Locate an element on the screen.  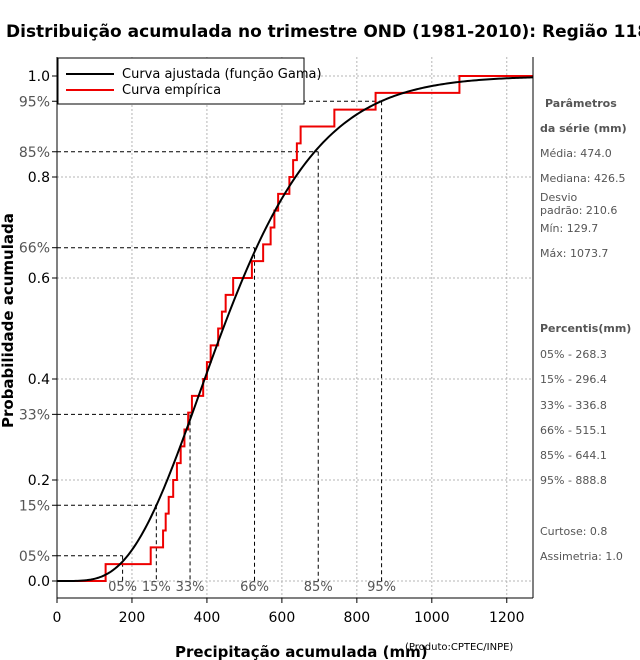
stat-desvio-line2: padrão: 210.6 is located at coordinates (578, 210).